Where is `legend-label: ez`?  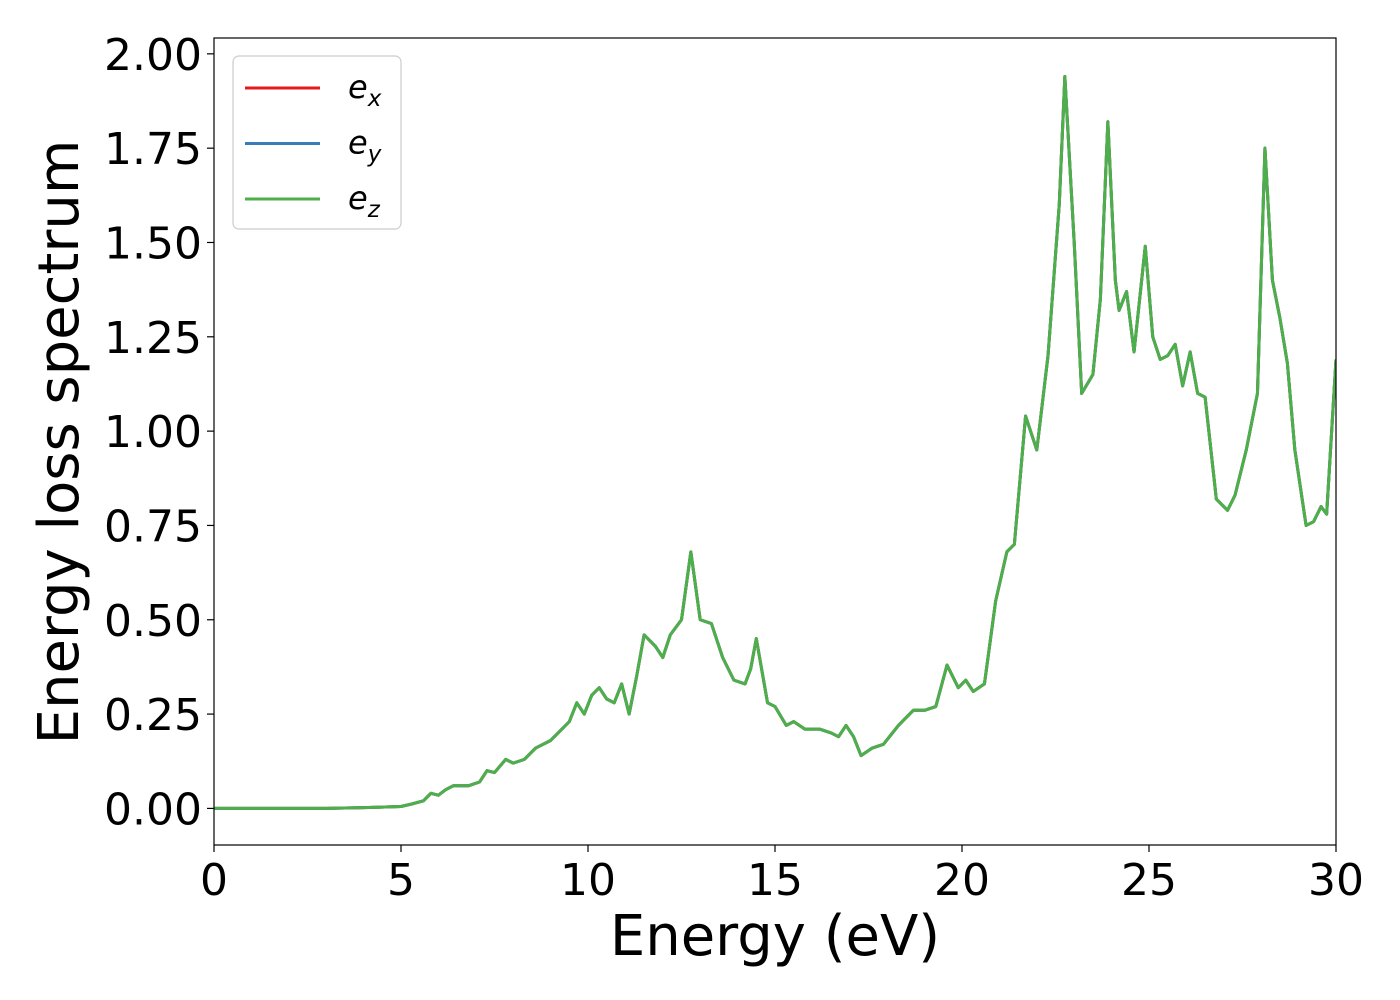
legend-label: ez is located at coordinates (364, 201).